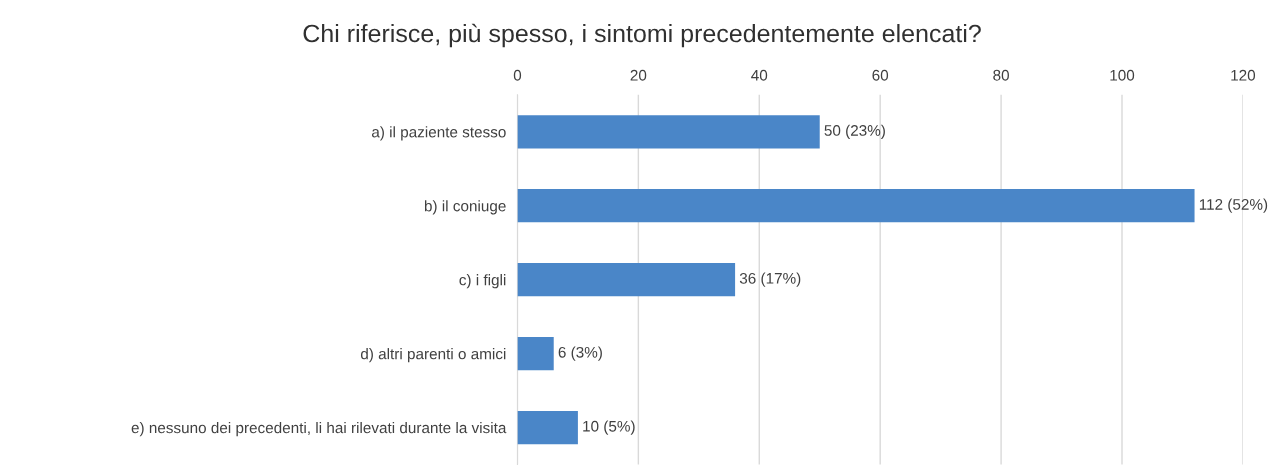 Image resolution: width=1284 pixels, height=474 pixels. I want to click on data-label: 36 (17%), so click(770, 279).